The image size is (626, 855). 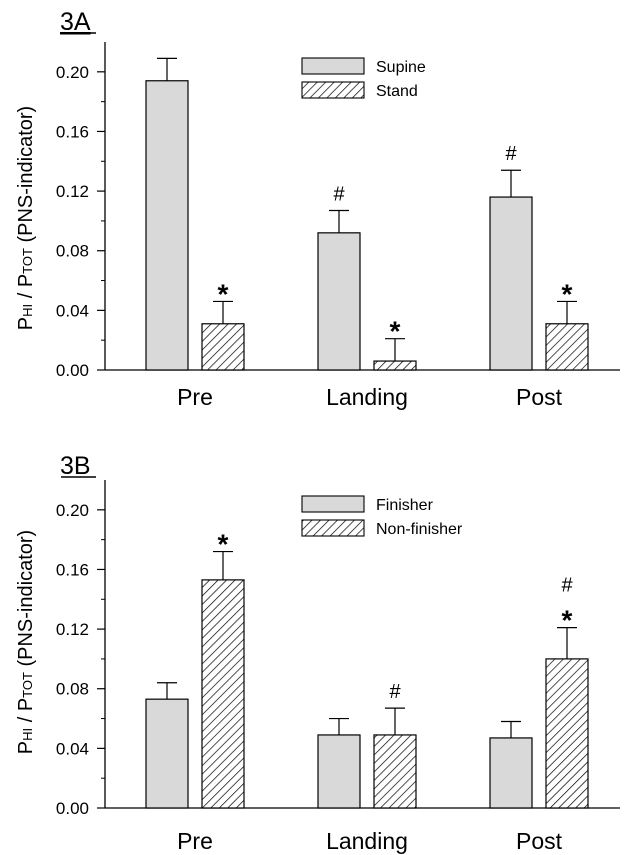 I want to click on legend-label: Finisher, so click(x=405, y=505).